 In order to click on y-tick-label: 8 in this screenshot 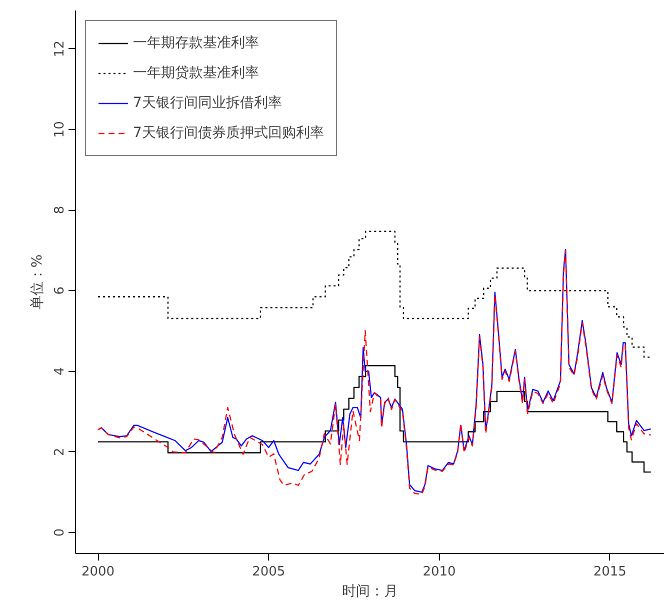, I will do `click(60, 210)`.